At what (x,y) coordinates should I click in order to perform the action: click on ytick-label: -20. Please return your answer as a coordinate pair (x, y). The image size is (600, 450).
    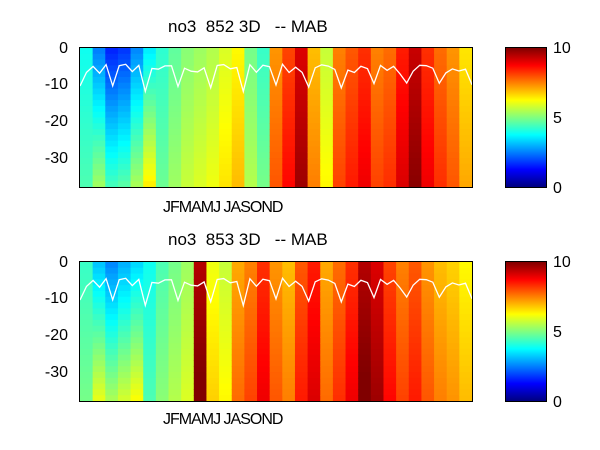
    Looking at the image, I should click on (56, 121).